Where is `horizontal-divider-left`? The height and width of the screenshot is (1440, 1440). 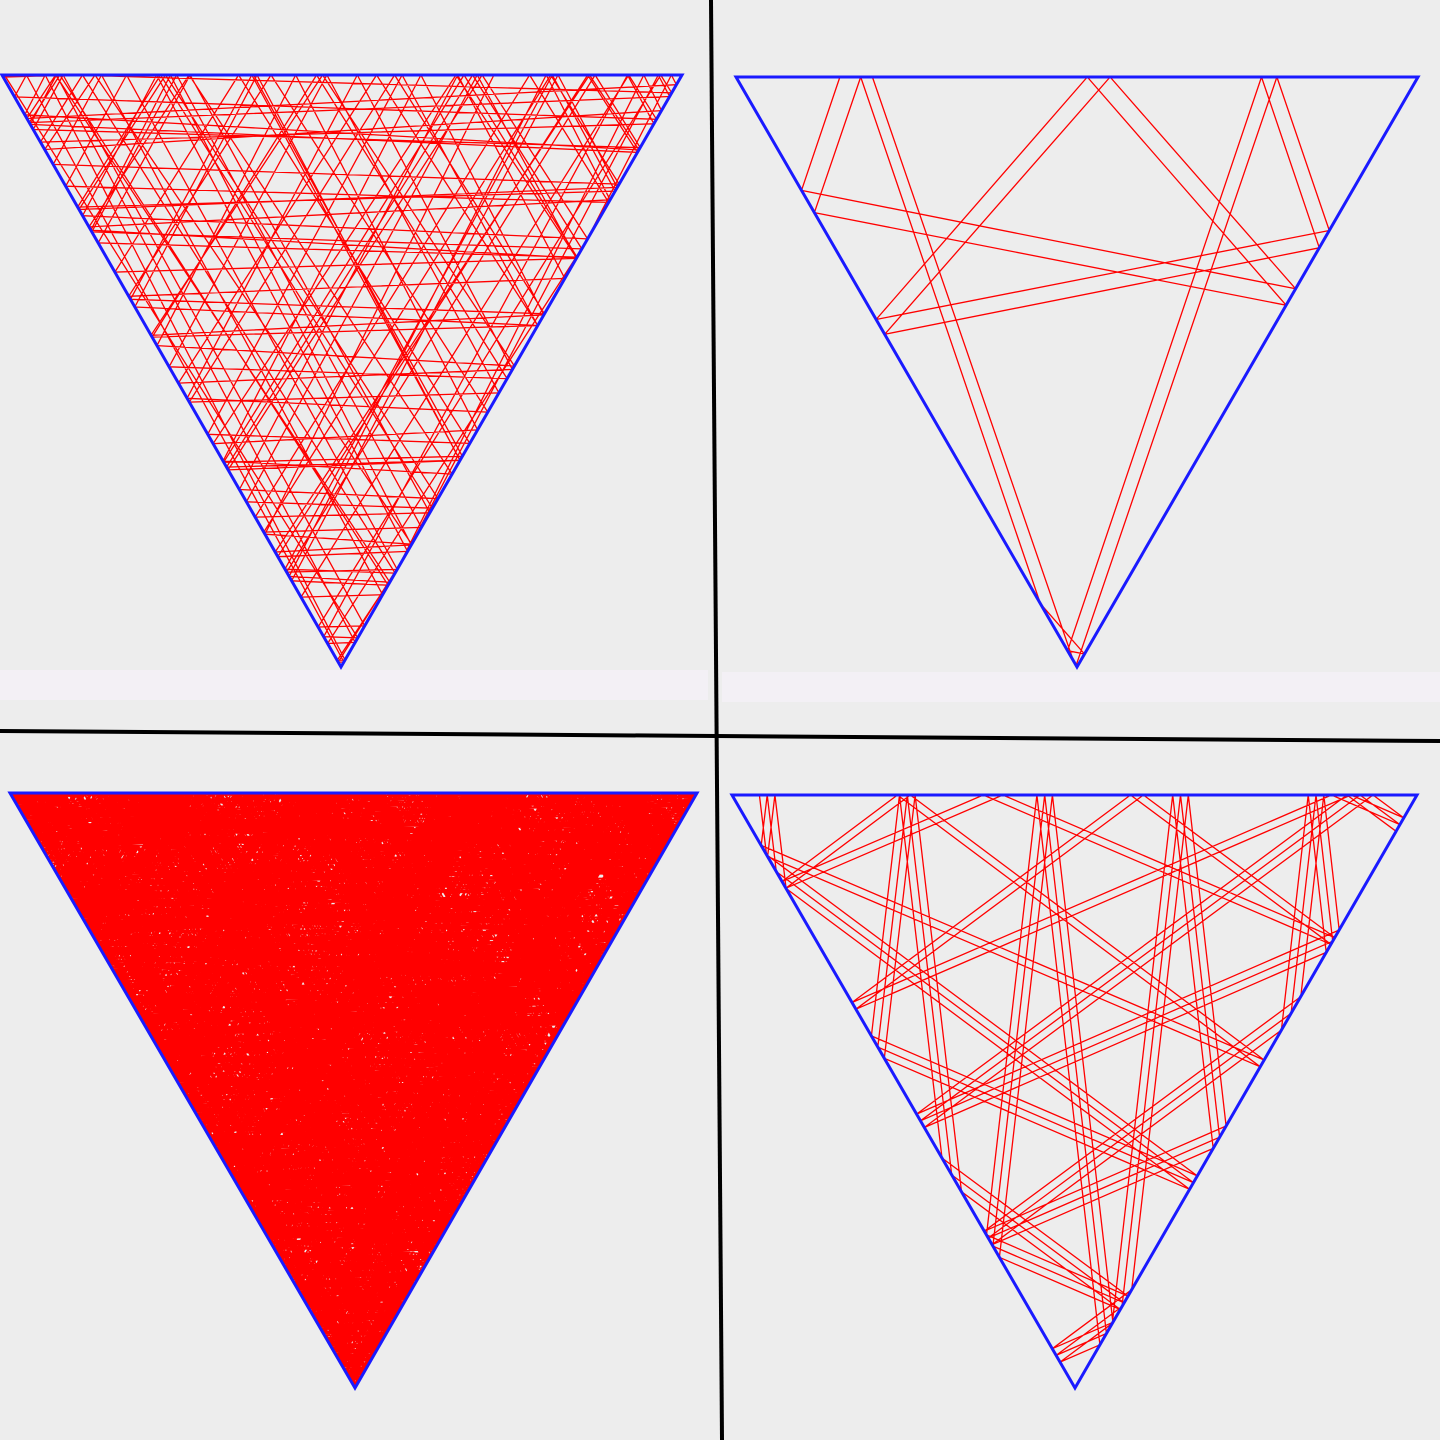 horizontal-divider-left is located at coordinates (358, 733).